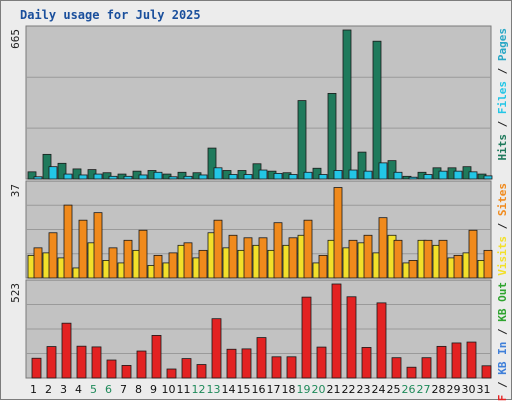 This screenshot has width=512, height=401. What do you see at coordinates (394, 389) in the screenshot?
I see `day-label-25: 25` at bounding box center [394, 389].